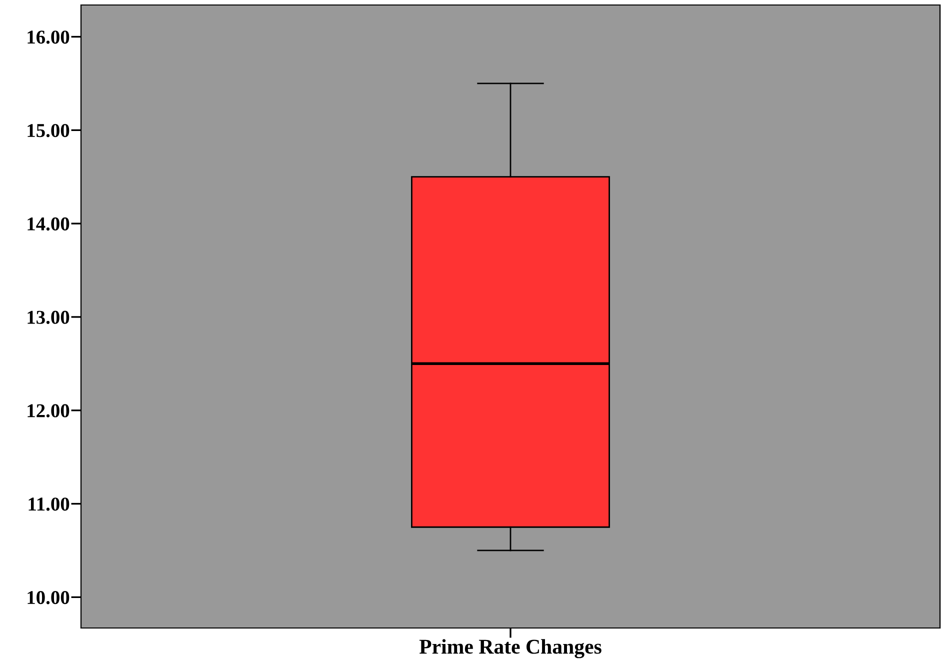 The image size is (941, 670). Describe the element at coordinates (510, 648) in the screenshot. I see `x-tick-label: Prime Rate Changes` at that location.